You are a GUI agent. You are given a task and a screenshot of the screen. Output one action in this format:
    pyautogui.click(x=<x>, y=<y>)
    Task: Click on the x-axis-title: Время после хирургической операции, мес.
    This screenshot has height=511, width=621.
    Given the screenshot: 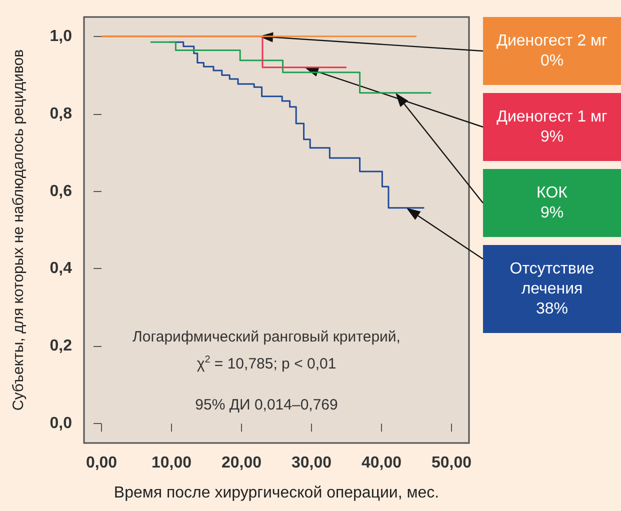 What is the action you would take?
    pyautogui.click(x=277, y=493)
    